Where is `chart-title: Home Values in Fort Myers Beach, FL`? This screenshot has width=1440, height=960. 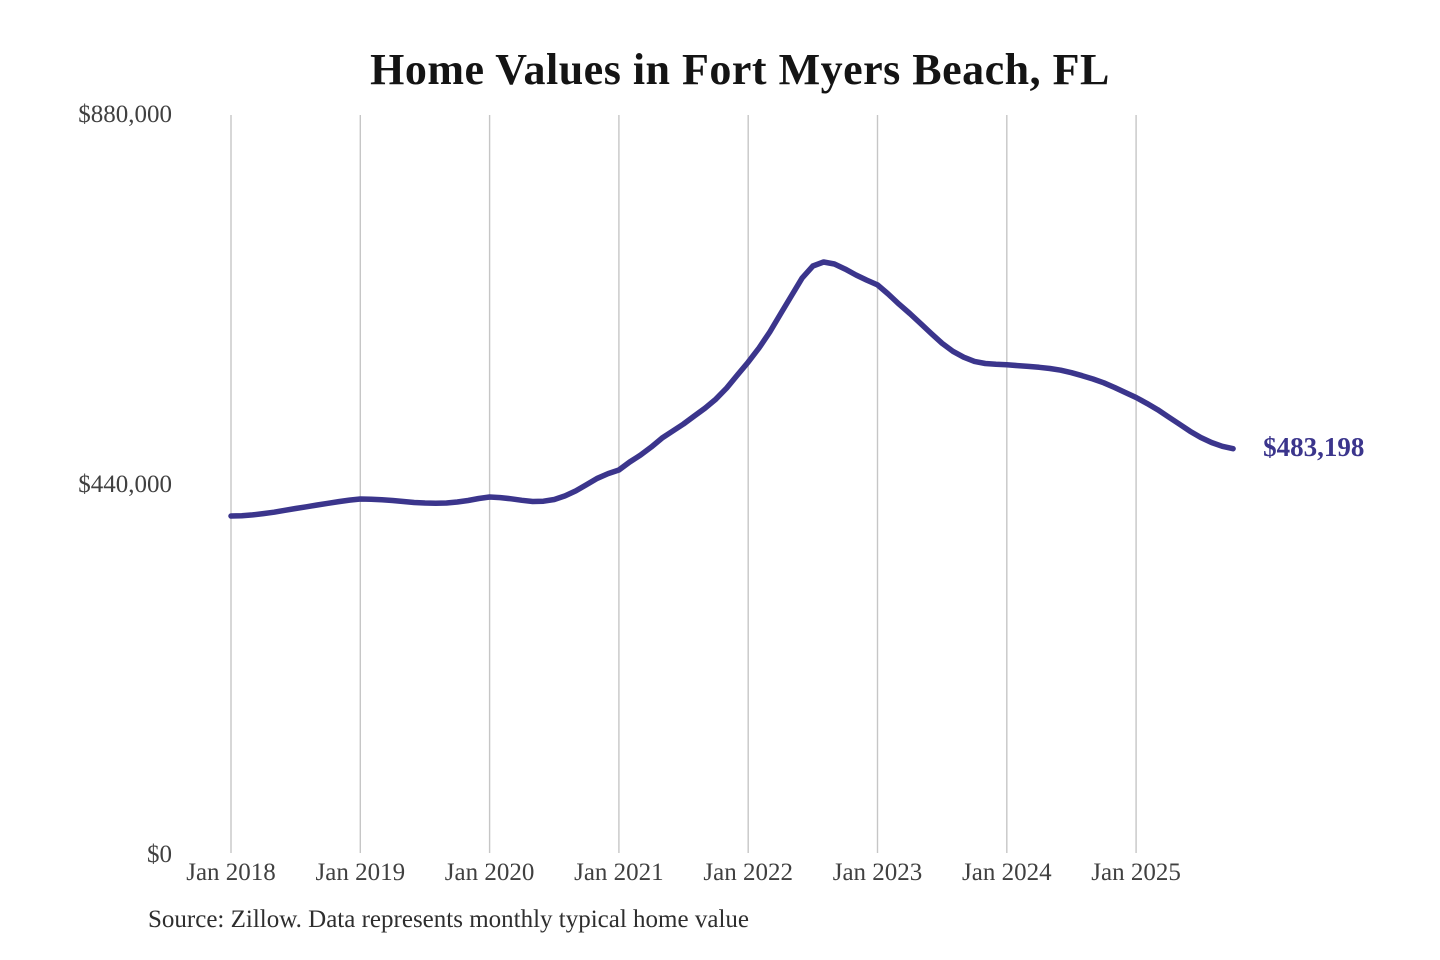
chart-title: Home Values in Fort Myers Beach, FL is located at coordinates (740, 69).